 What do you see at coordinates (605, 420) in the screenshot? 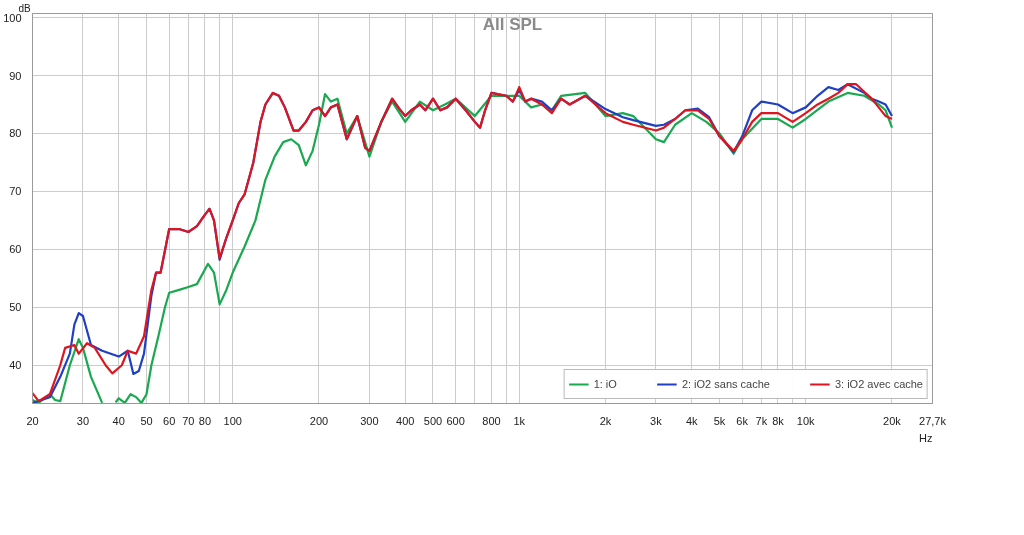
I see `x-tick-label: 2k` at bounding box center [605, 420].